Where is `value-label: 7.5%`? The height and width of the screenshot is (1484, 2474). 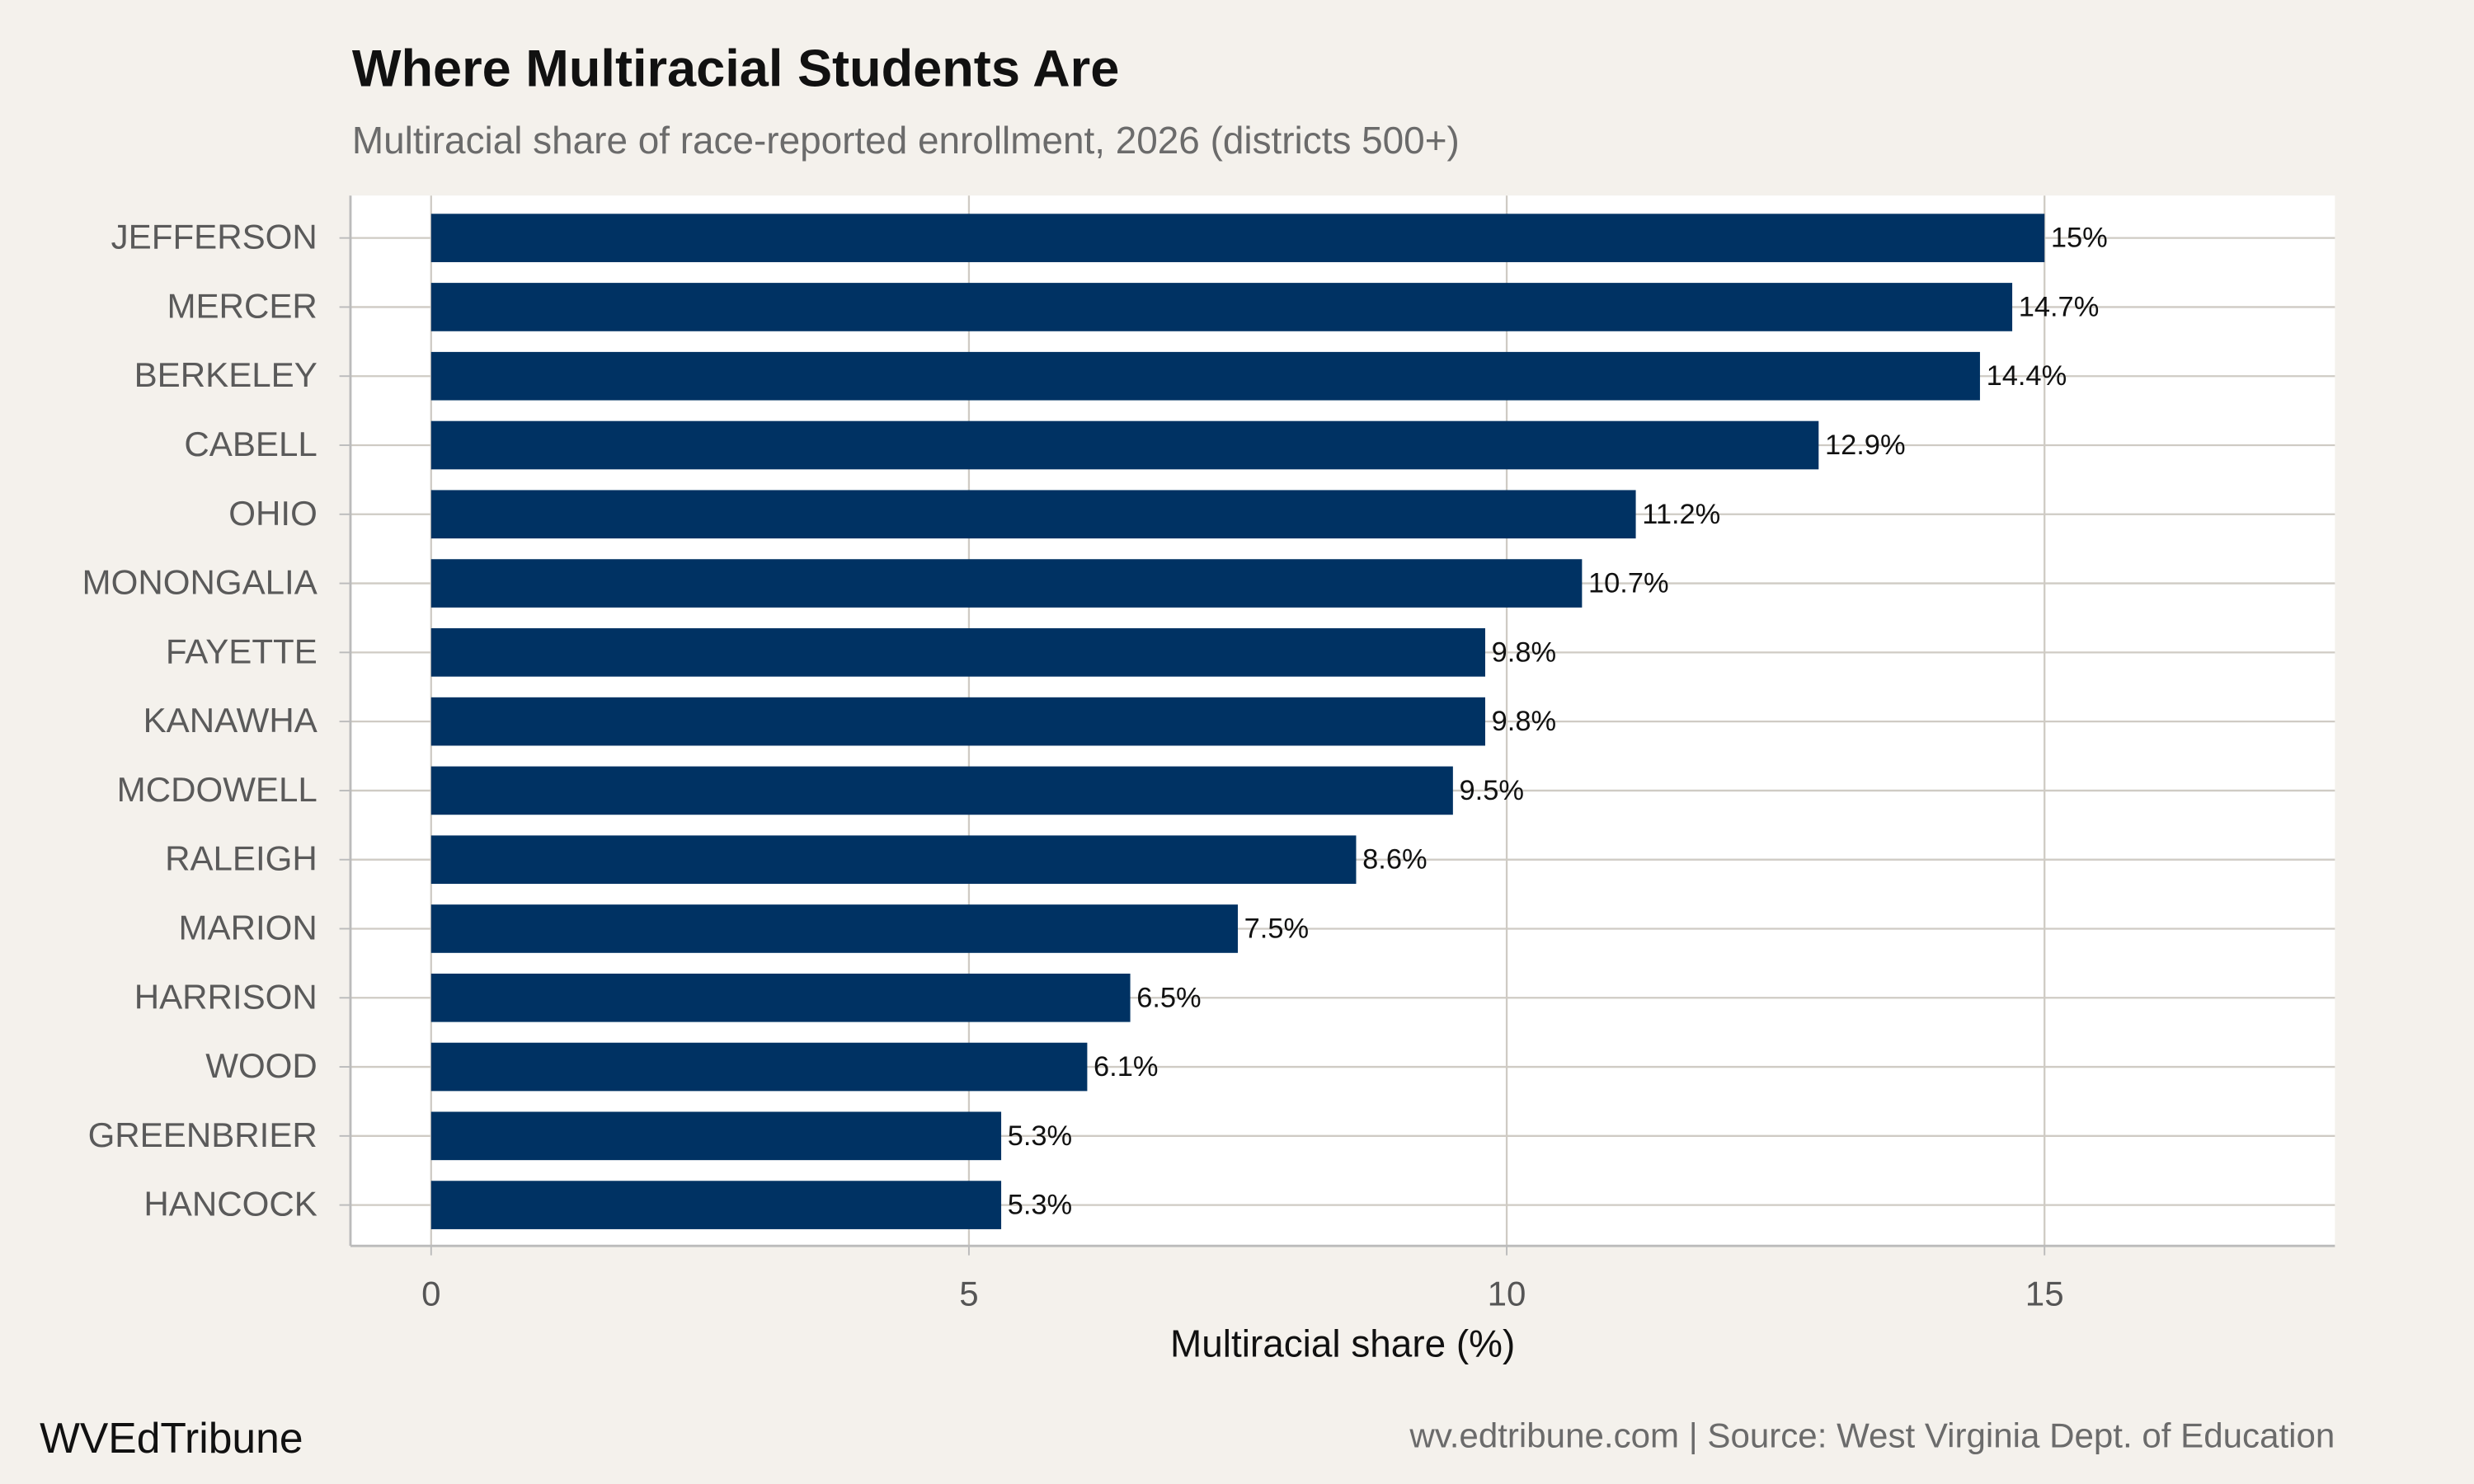 value-label: 7.5% is located at coordinates (1276, 928).